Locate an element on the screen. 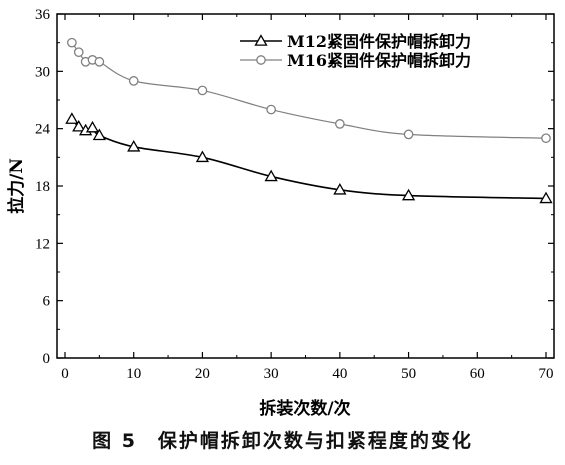 The image size is (565, 465). figure-caption: 图 5 保护帽拆卸次数与扣紧程度的变化 is located at coordinates (282, 441).